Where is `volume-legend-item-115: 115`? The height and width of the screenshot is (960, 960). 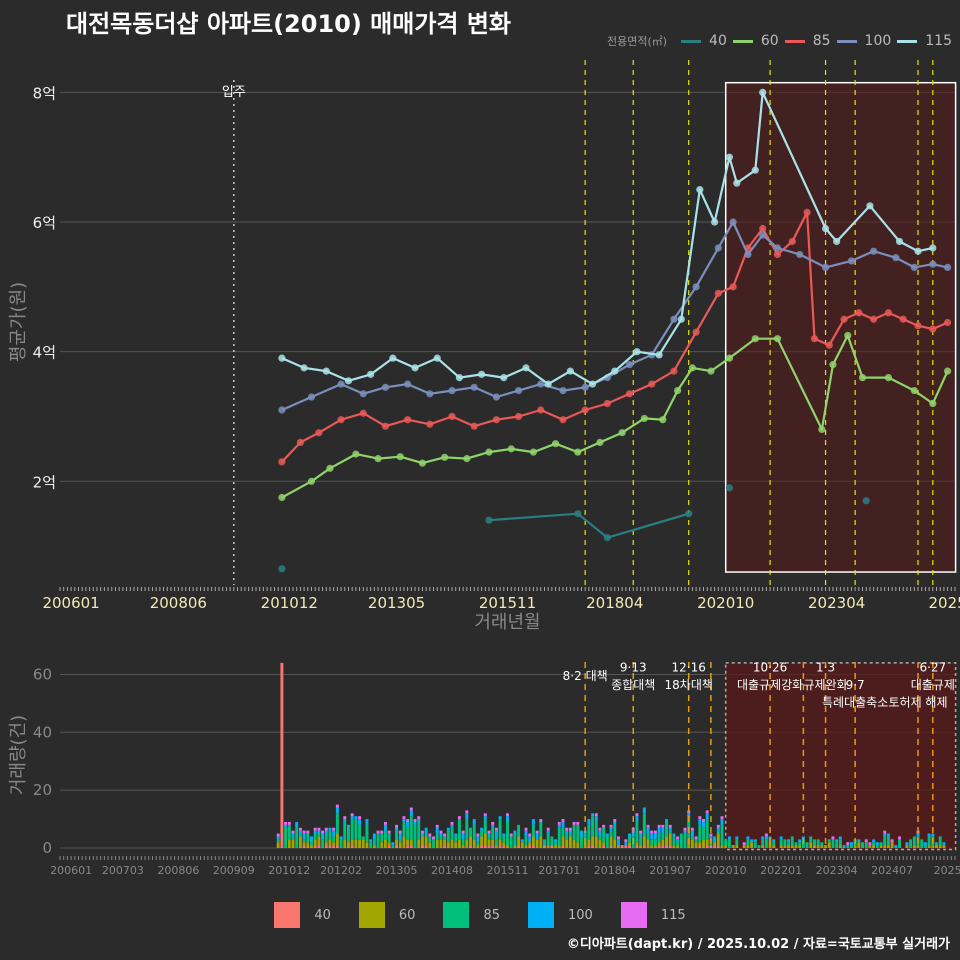
volume-legend-item-115: 115 is located at coordinates (653, 915).